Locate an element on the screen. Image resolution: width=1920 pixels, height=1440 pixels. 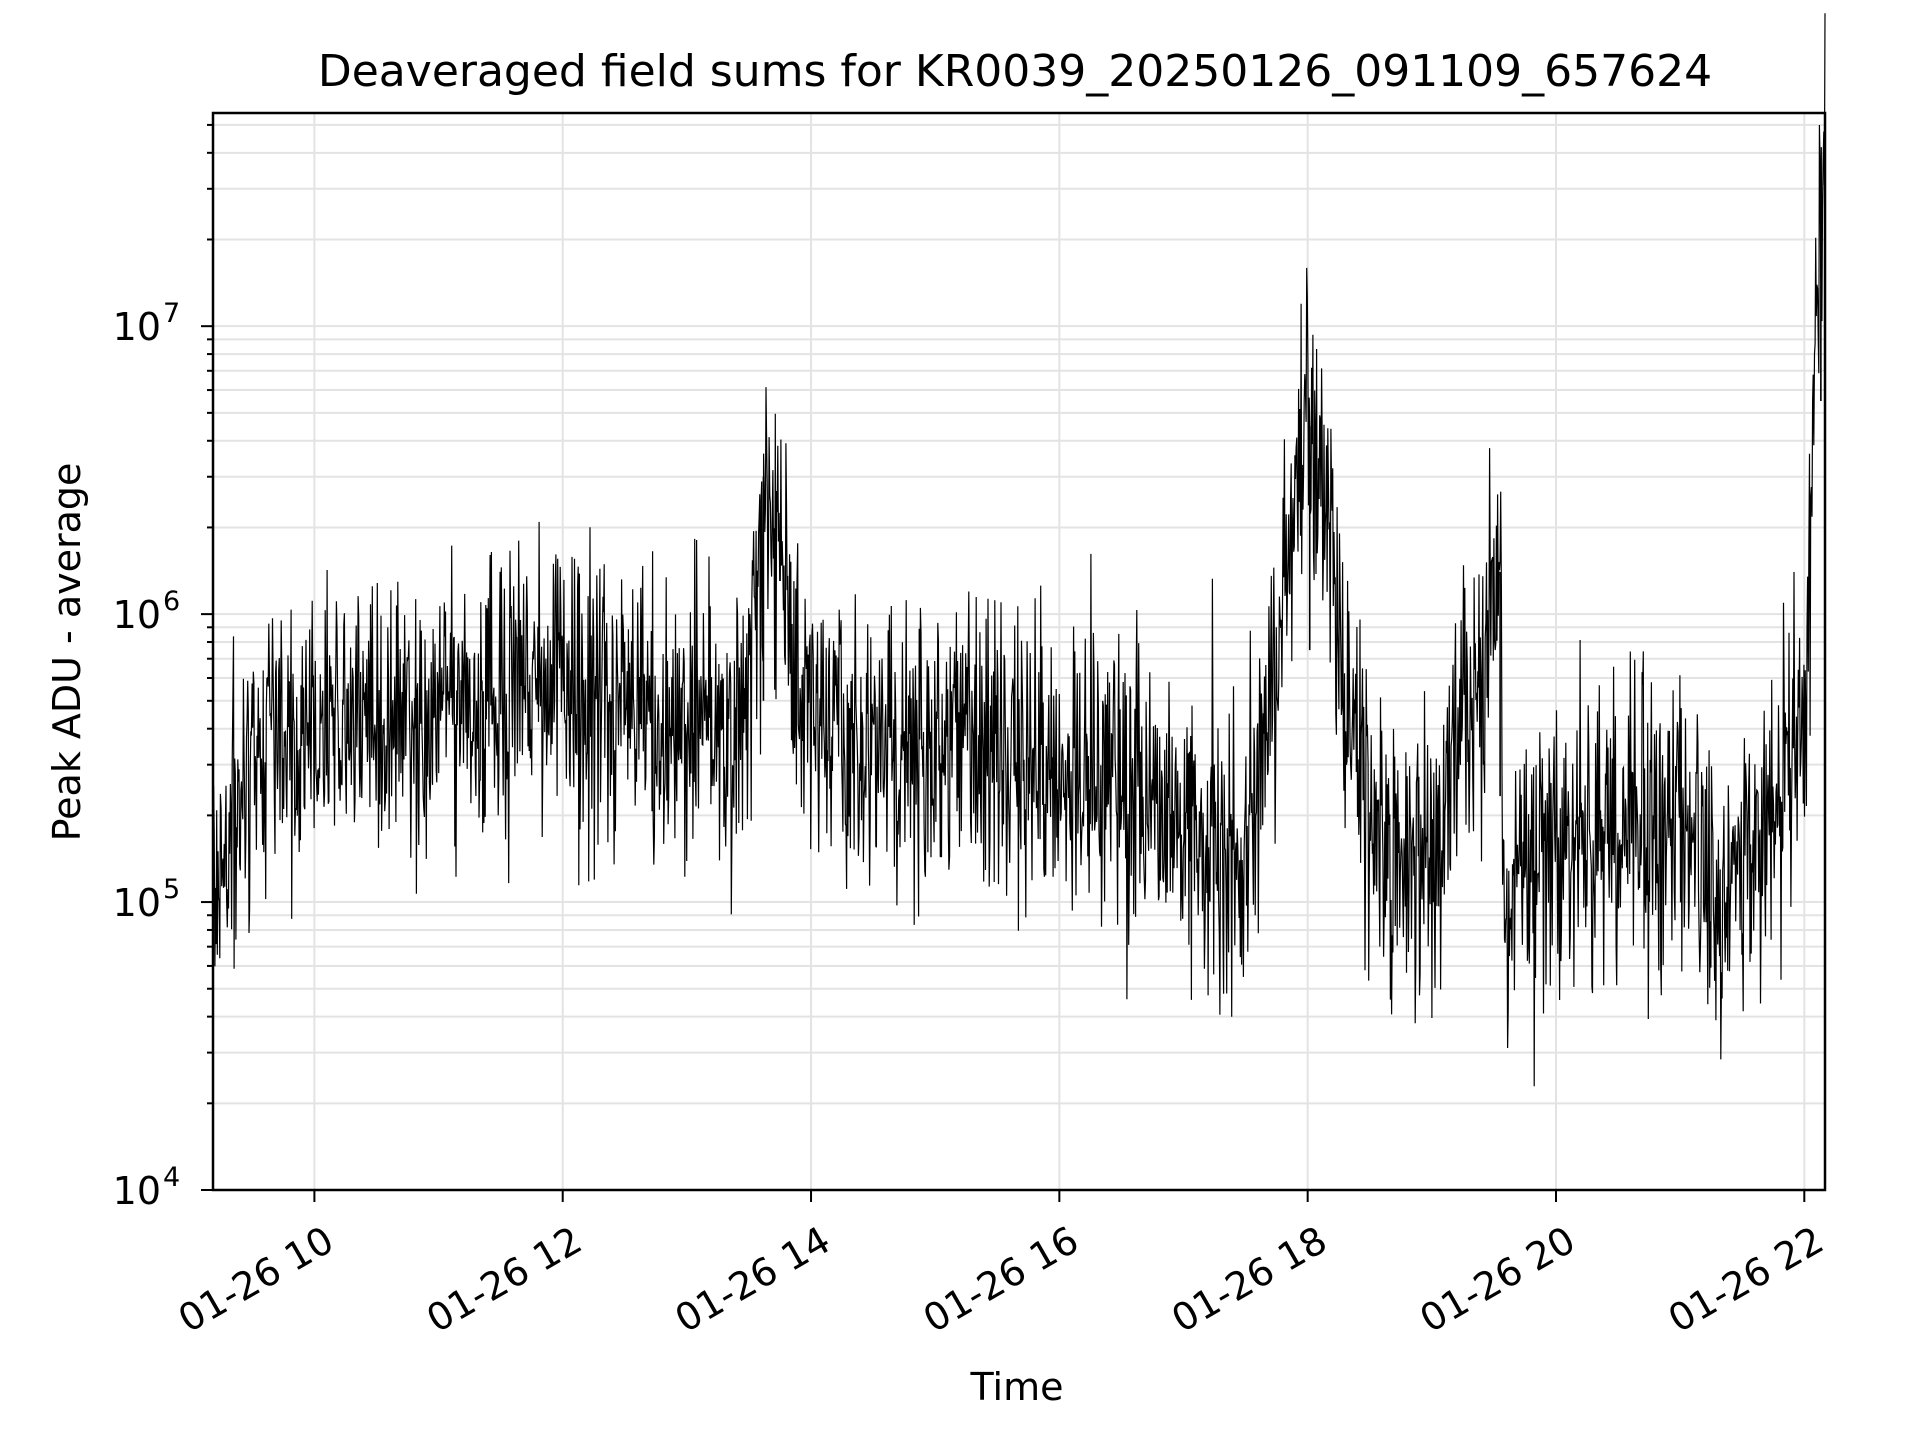
x-tick-label: 01-26 16 is located at coordinates (1001, 1280).